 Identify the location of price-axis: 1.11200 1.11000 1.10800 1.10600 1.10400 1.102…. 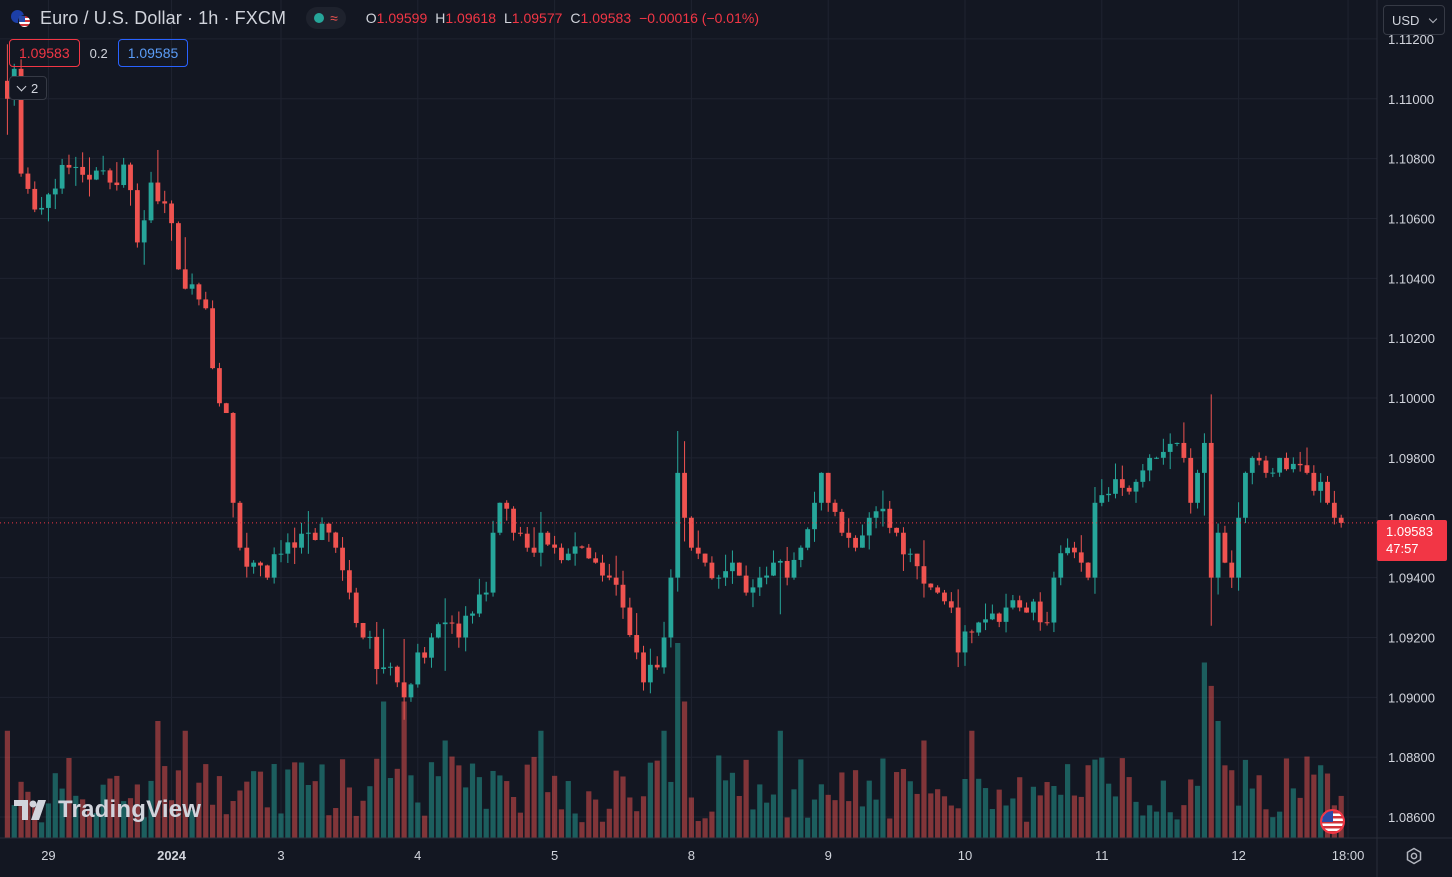
(1411, 428).